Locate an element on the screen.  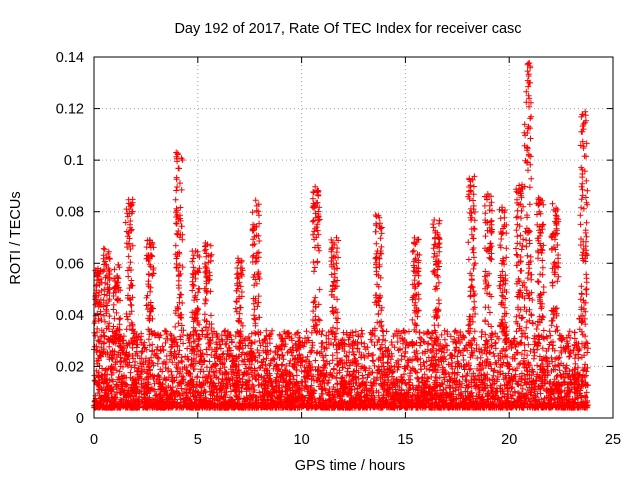
y-tick-label: 0 is located at coordinates (80, 419).